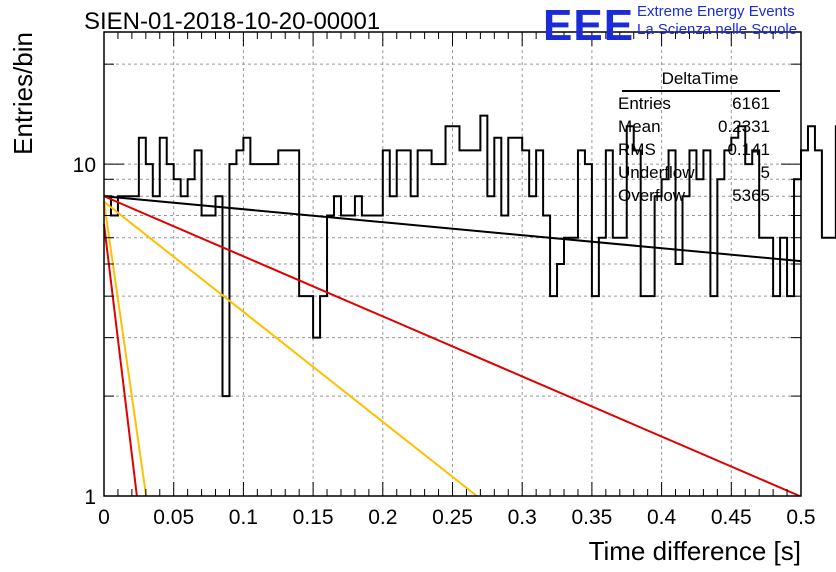  What do you see at coordinates (700, 78) in the screenshot?
I see `stats-title: DeltaTime` at bounding box center [700, 78].